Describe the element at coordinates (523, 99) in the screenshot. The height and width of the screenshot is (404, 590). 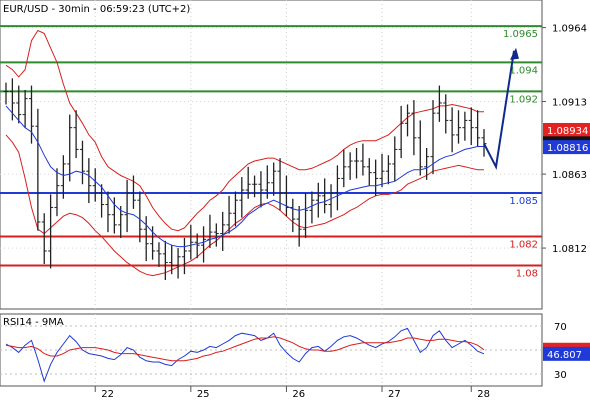
I see `level-label: 1.092` at that location.